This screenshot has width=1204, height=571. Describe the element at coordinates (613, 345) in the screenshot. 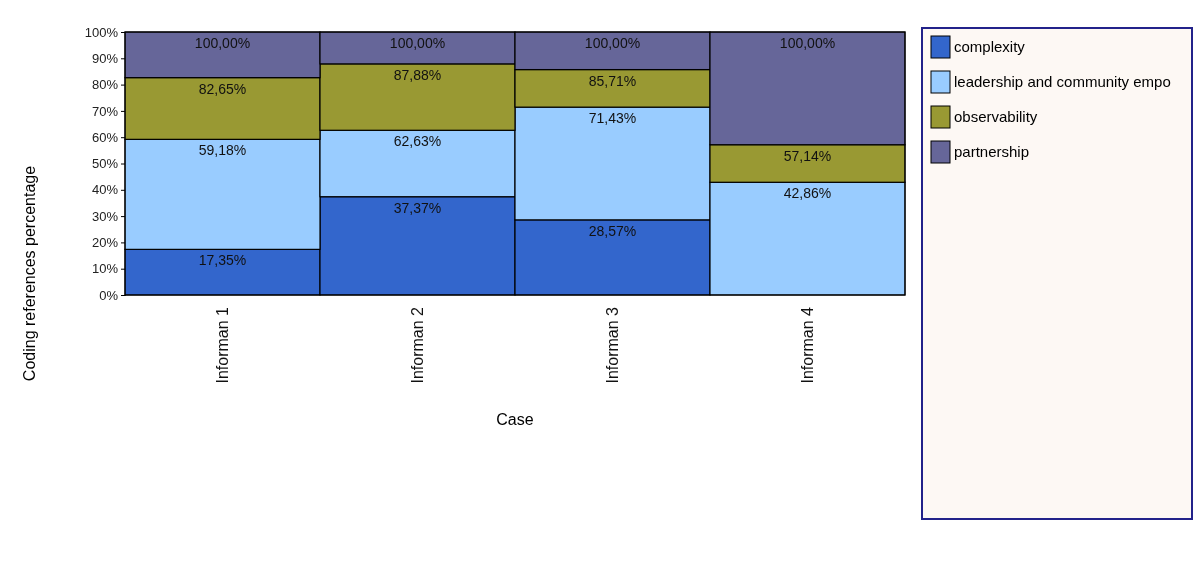

I see `x-tick-label: Informan 3` at that location.